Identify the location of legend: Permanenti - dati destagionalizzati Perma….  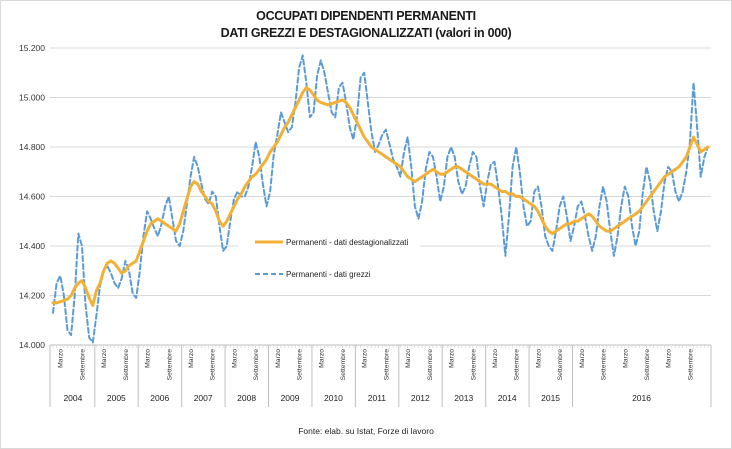
(329, 258).